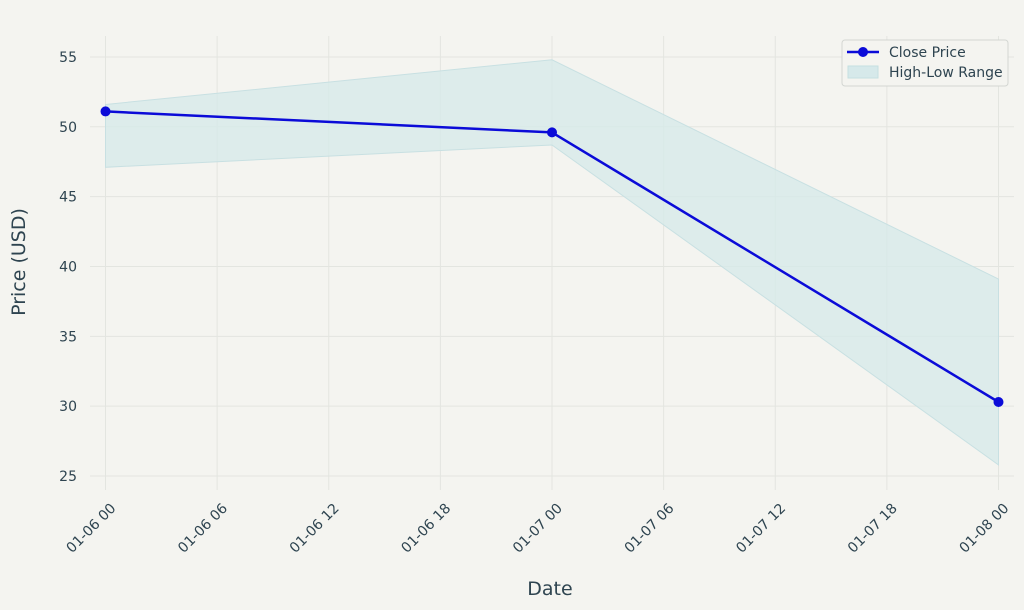  Describe the element at coordinates (927, 53) in the screenshot. I see `legend-label-close-price: Close Price` at that location.